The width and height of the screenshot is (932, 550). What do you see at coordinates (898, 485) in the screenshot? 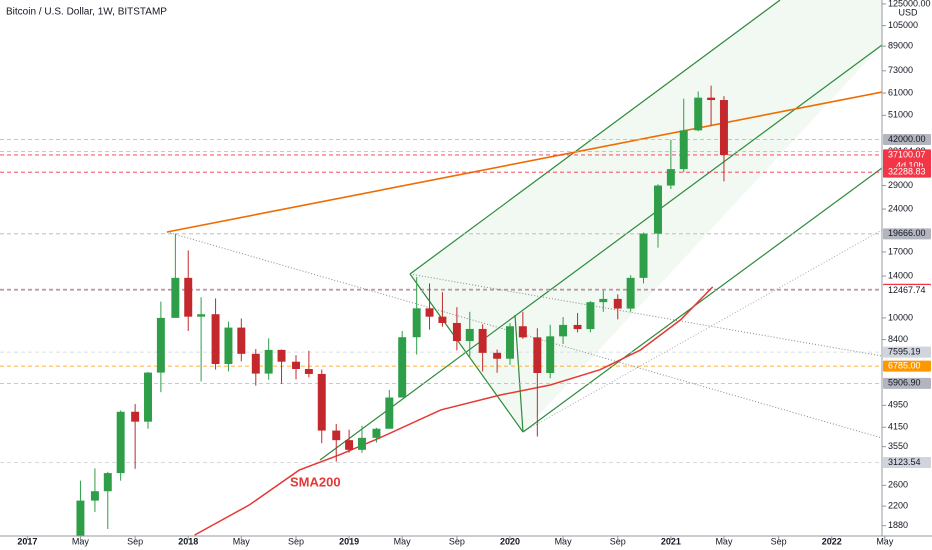
I see `y-tick-label: 2600` at bounding box center [898, 485].